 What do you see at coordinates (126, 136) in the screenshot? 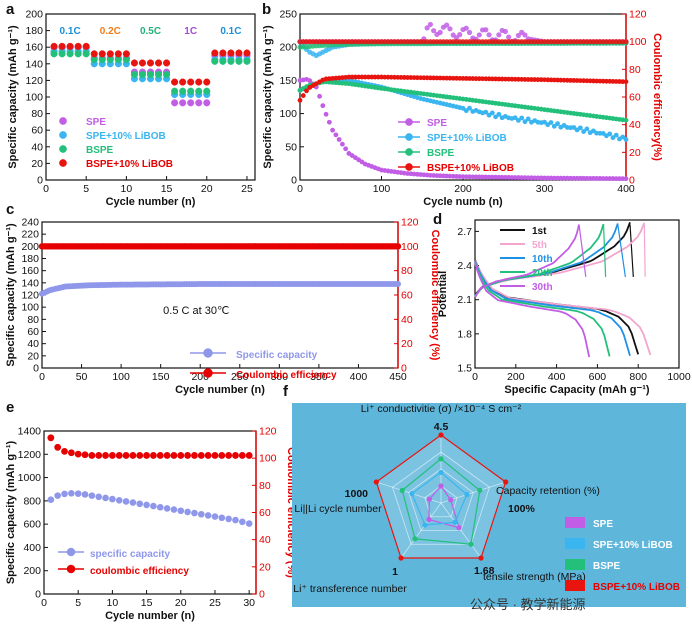
I see `legend-label: SPE+10% LiBOB` at bounding box center [126, 136].